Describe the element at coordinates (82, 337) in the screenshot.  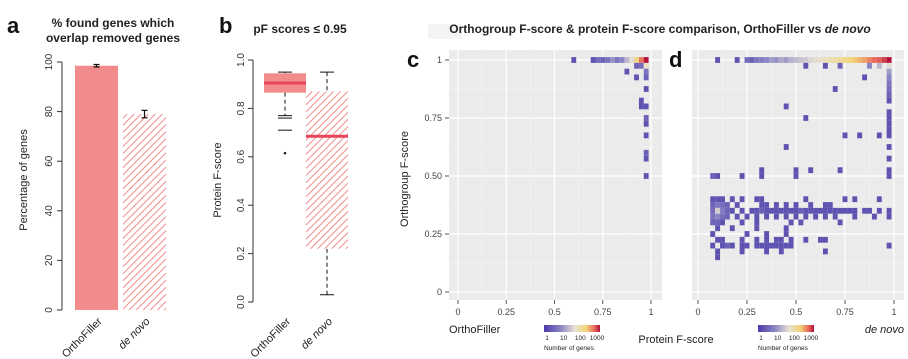
I see `bar-chart-category-label: OrthoFiller` at that location.